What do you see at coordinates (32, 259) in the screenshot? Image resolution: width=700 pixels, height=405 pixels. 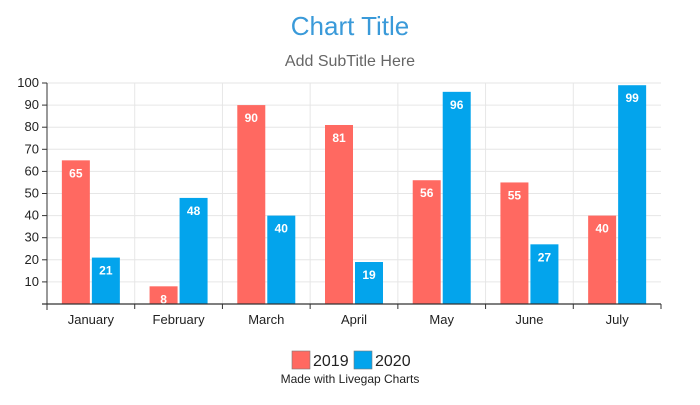 I see `y-tick-label: 20` at bounding box center [32, 259].